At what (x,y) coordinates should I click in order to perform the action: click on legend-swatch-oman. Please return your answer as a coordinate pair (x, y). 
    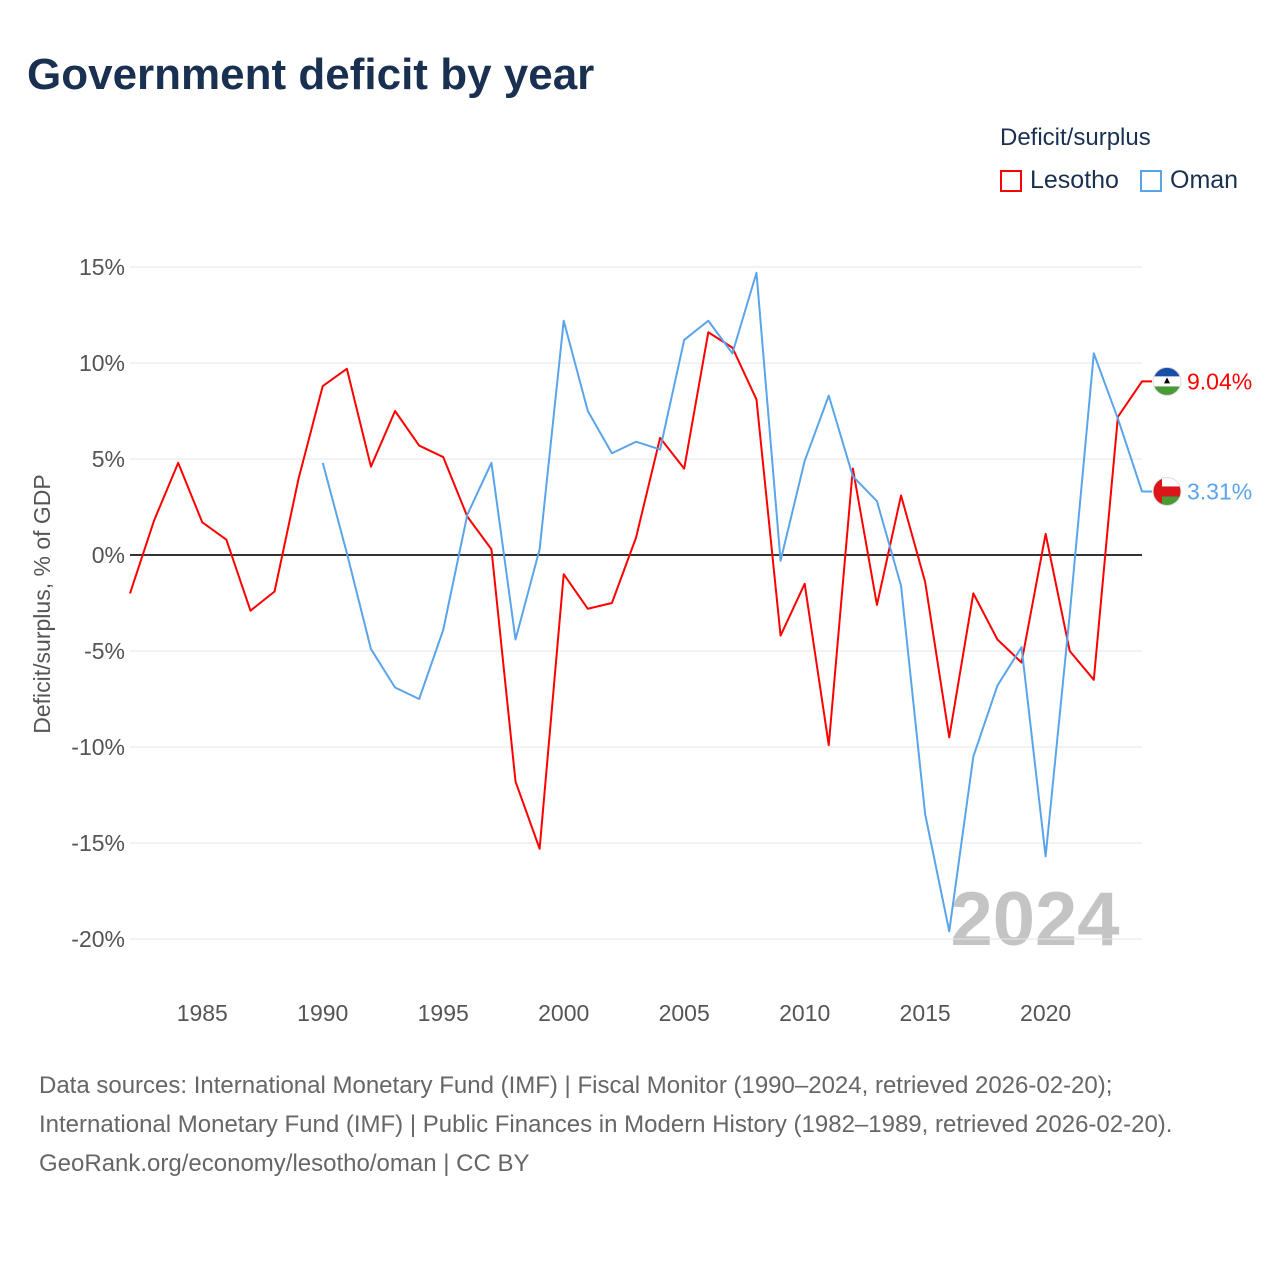
    Looking at the image, I should click on (1151, 180).